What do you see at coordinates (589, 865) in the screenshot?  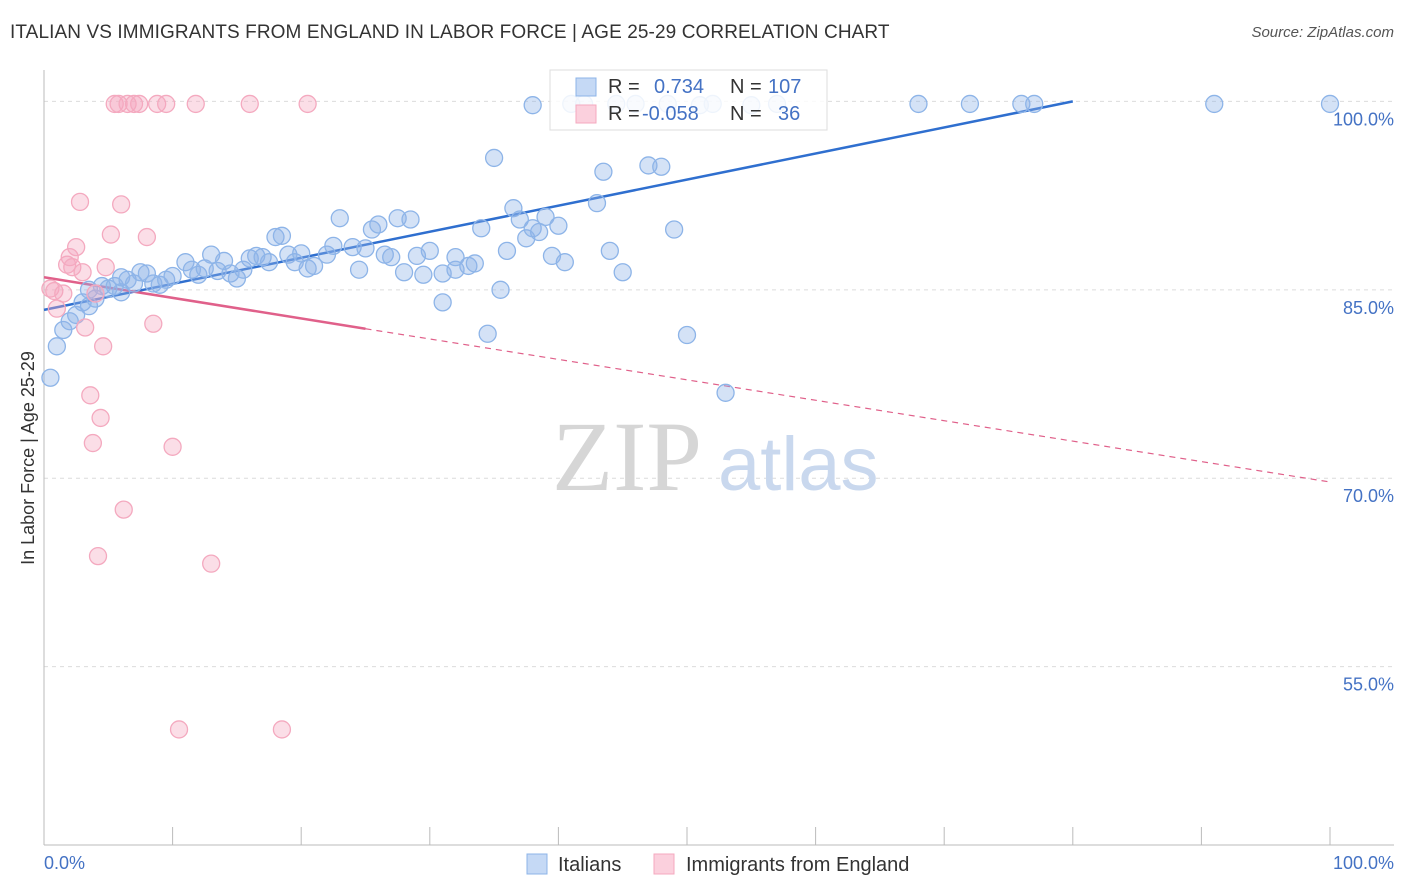 I see `legend-label-italians: Italians` at bounding box center [589, 865].